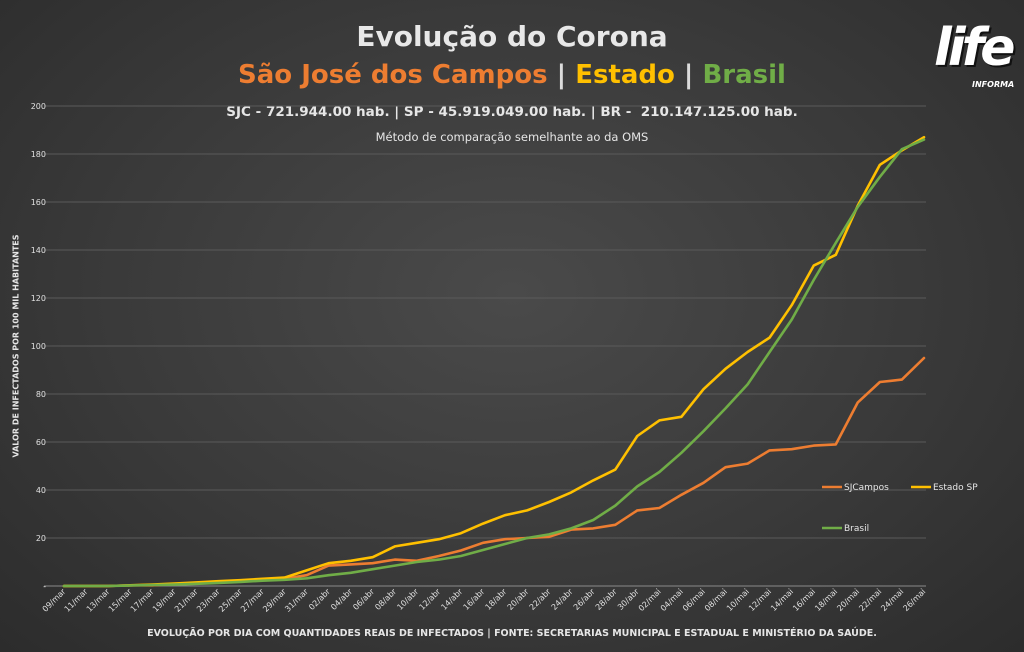 The width and height of the screenshot is (1024, 652). Describe the element at coordinates (363, 599) in the screenshot. I see `x-tick-label: 06/abr` at that location.